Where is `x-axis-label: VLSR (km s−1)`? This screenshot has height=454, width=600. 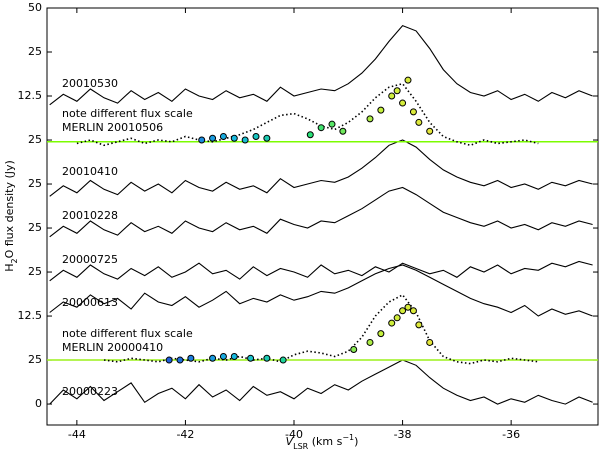 x-axis-label: VLSR (km s−1) is located at coordinates (322, 442).